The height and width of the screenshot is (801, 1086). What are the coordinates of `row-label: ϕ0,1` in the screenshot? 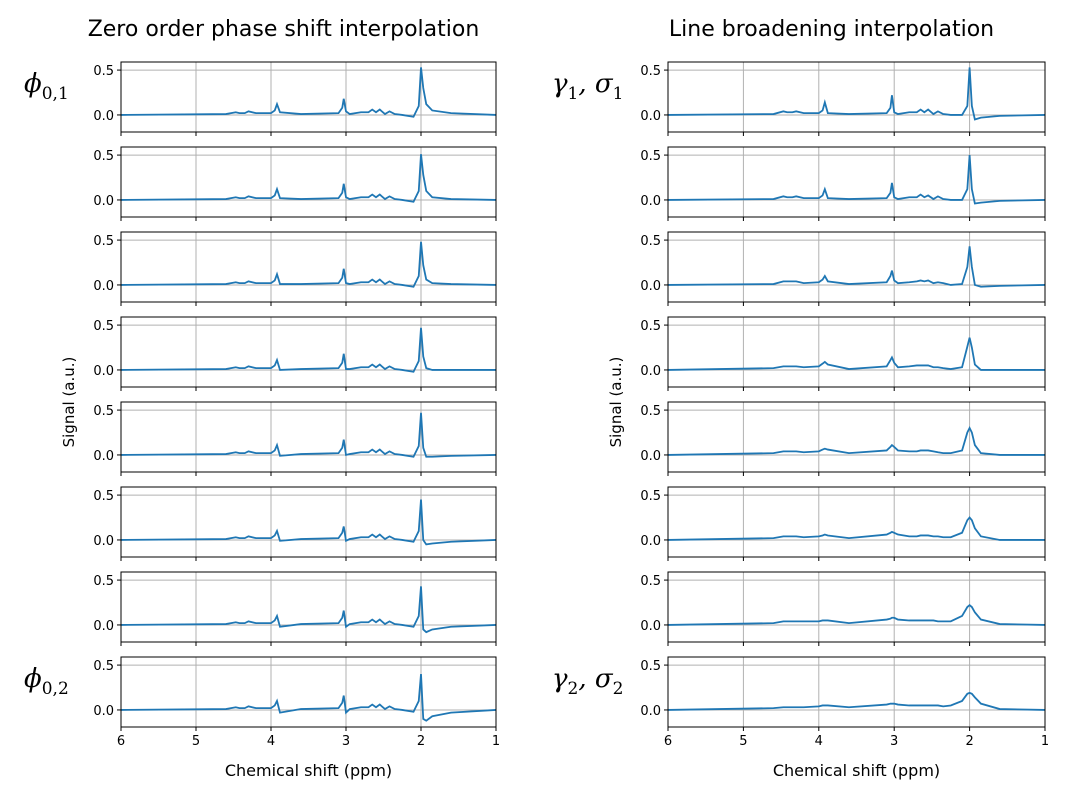 It's located at (46, 86).